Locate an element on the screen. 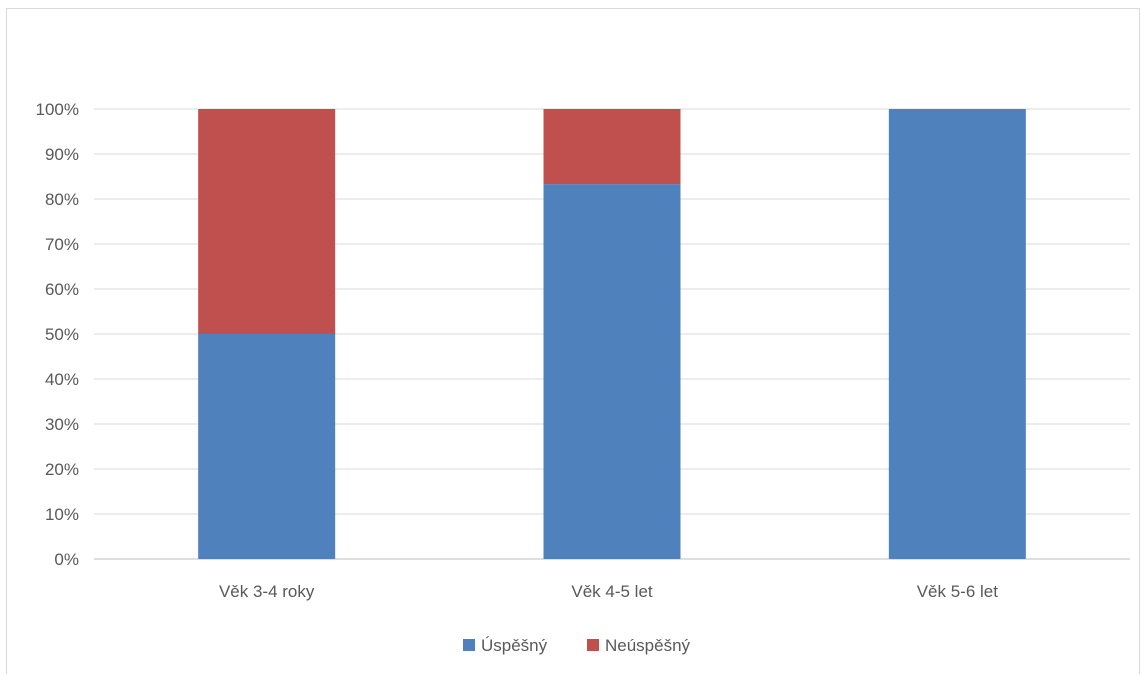 The width and height of the screenshot is (1147, 675). x-axis: Věk 3-4 roky Věk 4-5 let Věk 5-6 let is located at coordinates (608, 591).